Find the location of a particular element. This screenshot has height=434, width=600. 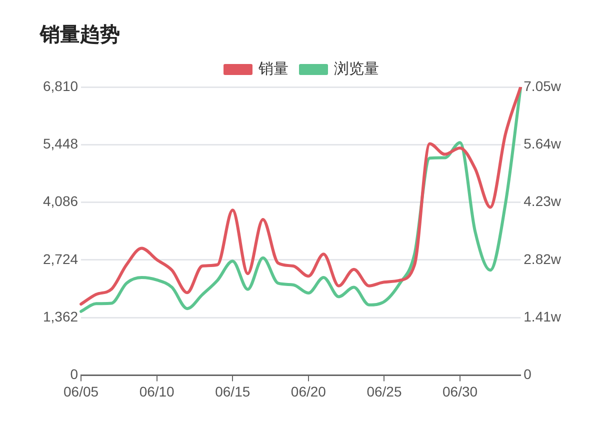

y2-tick-label: 7.05w is located at coordinates (543, 86).